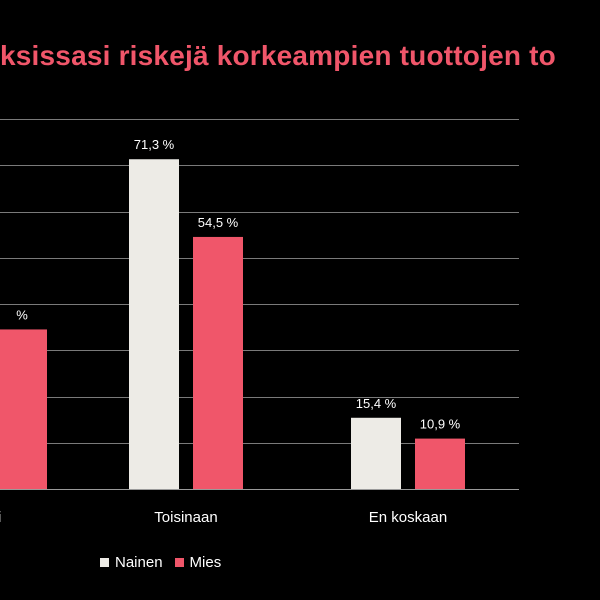 The height and width of the screenshot is (600, 600). I want to click on legend-item-mies: Mies, so click(198, 562).